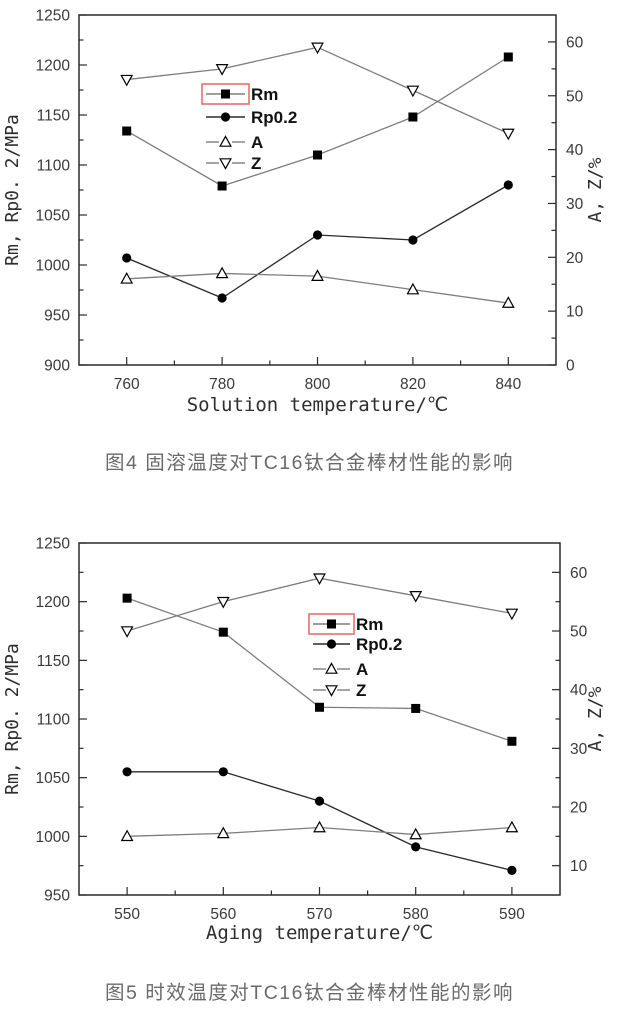 This screenshot has width=619, height=1022. What do you see at coordinates (57, 366) in the screenshot?
I see `y-left-tick-label: 900` at bounding box center [57, 366].